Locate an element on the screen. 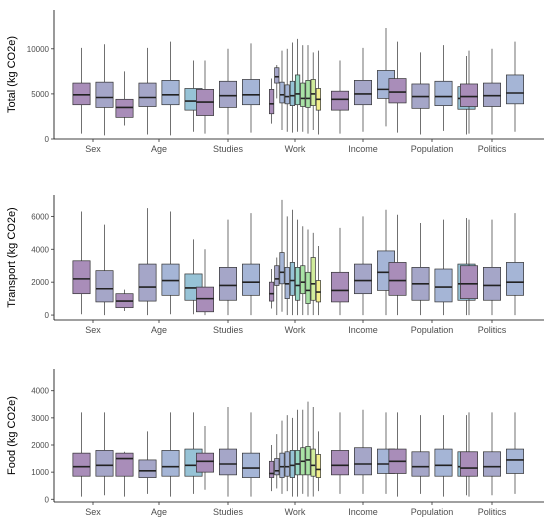  x-category-label: Age is located at coordinates (159, 149).